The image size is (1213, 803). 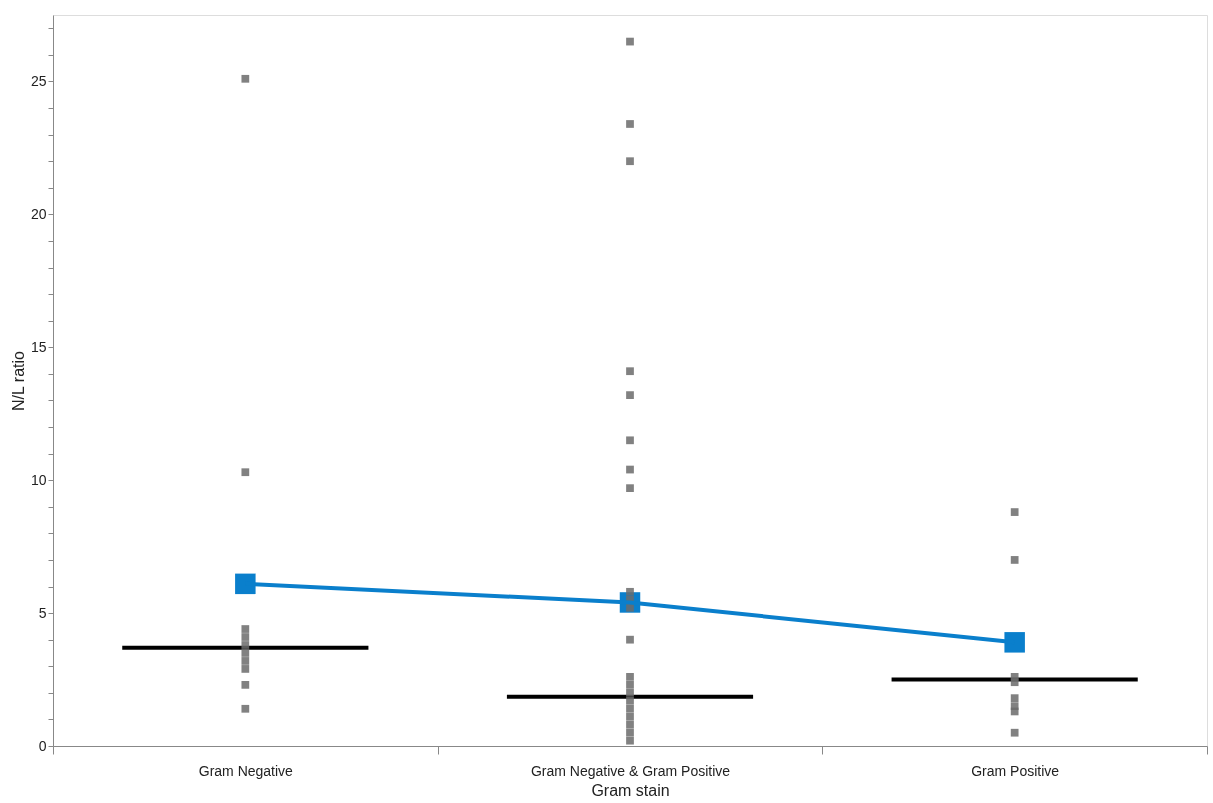 What do you see at coordinates (38, 80) in the screenshot?
I see `y-tick-label: 25` at bounding box center [38, 80].